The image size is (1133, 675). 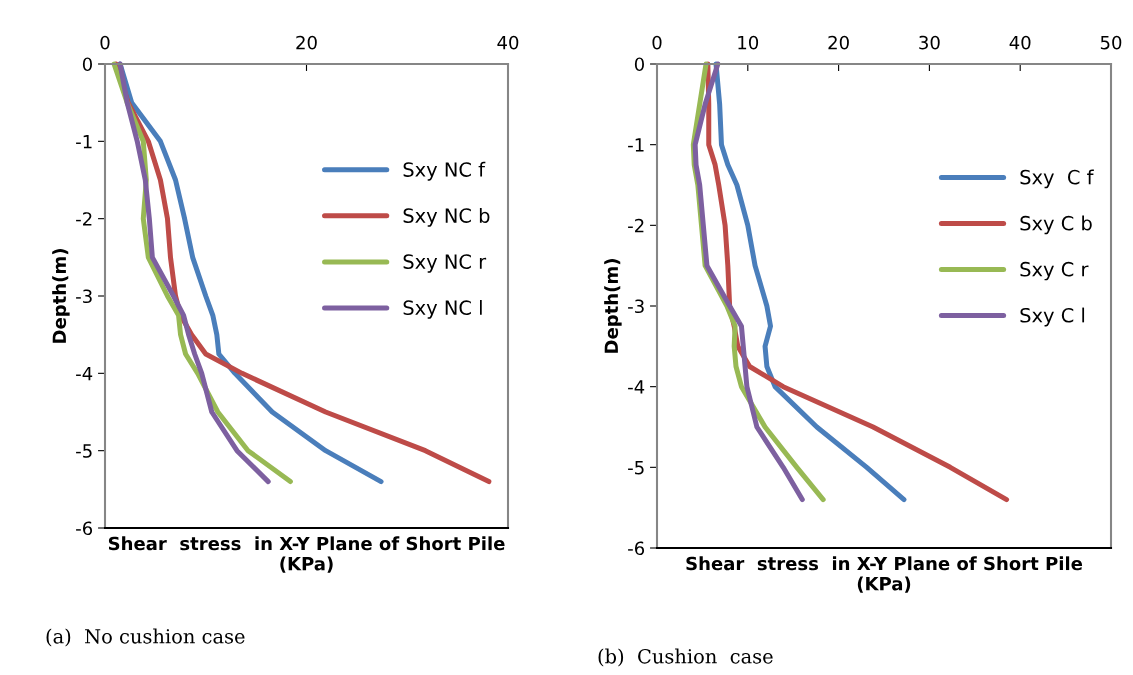 What do you see at coordinates (1057, 179) in the screenshot?
I see `legend-label: Sxy C f` at bounding box center [1057, 179].